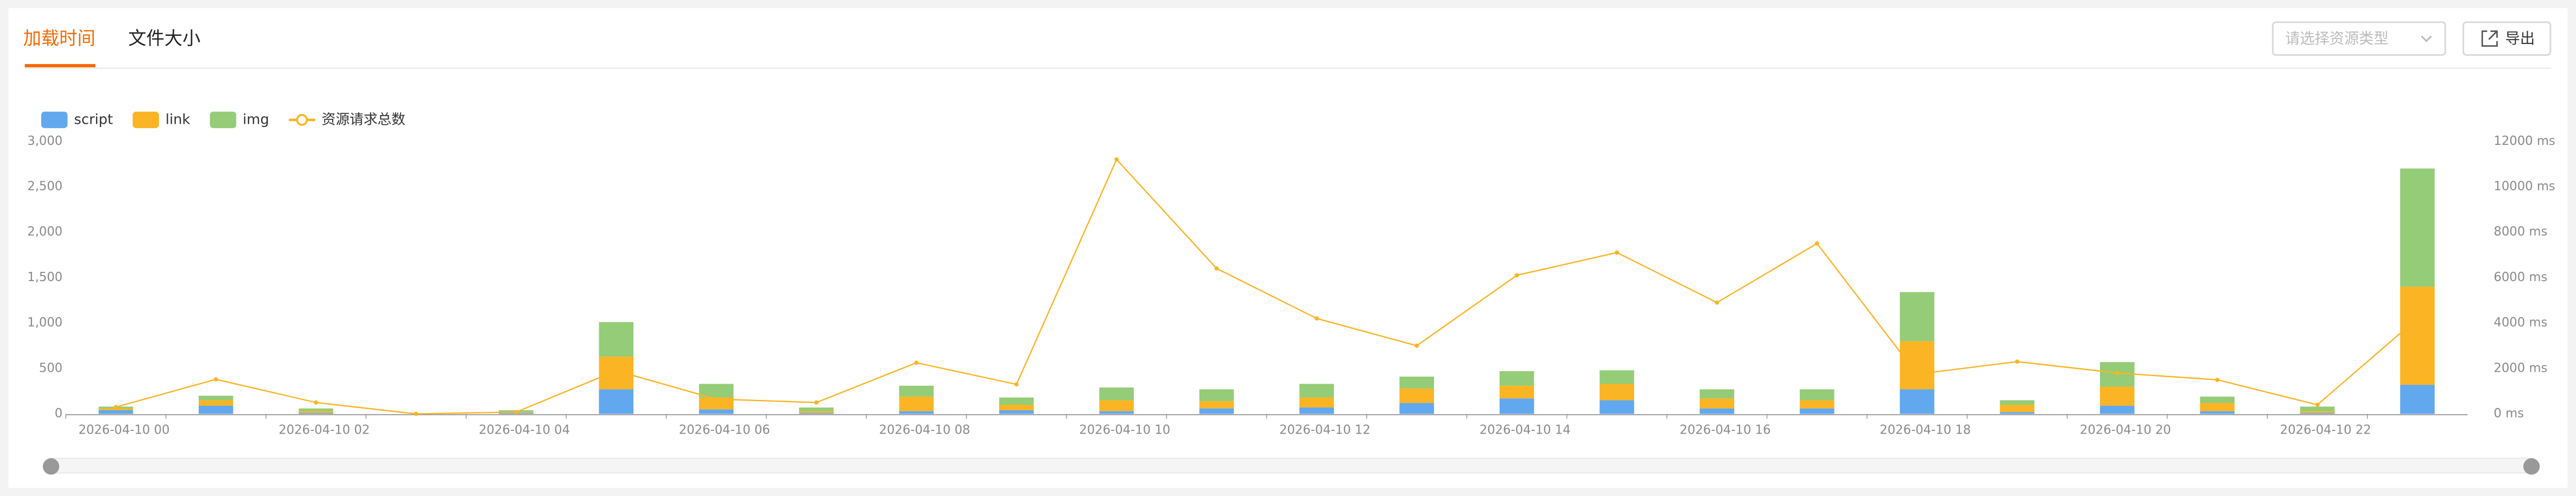 The height and width of the screenshot is (496, 2576). I want to click on tab: 文件大小, so click(164, 39).